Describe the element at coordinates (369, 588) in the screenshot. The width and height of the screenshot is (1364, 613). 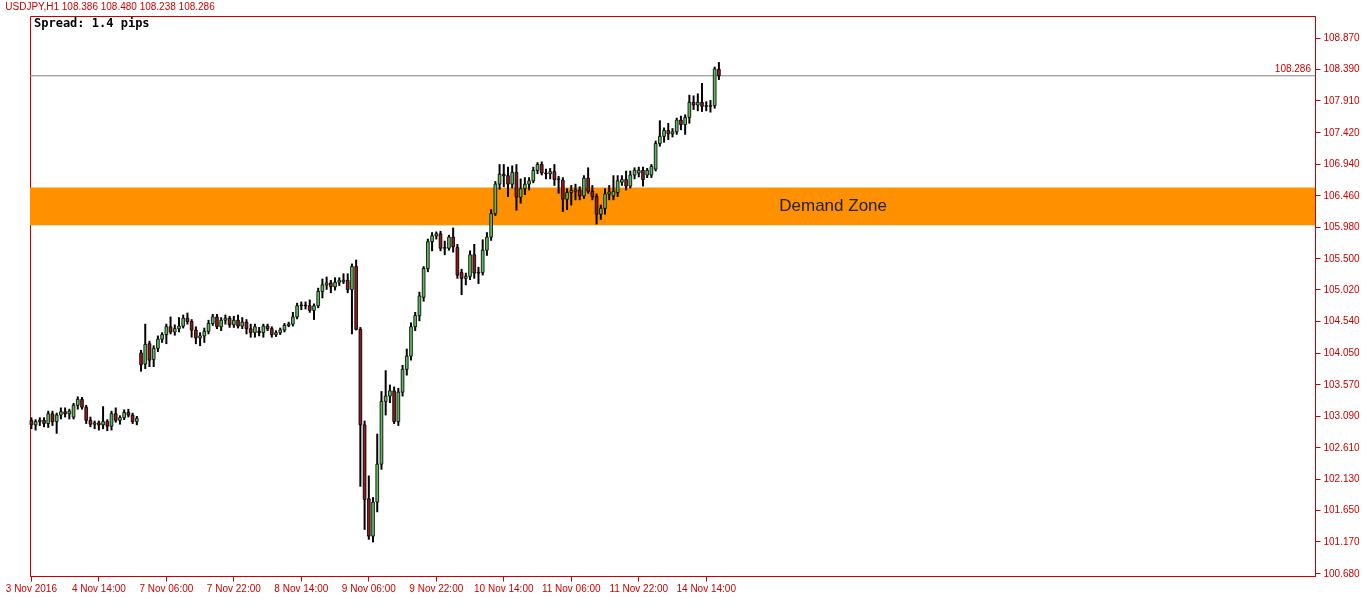
I see `x-tick-label: 9 Nov 06:00` at that location.